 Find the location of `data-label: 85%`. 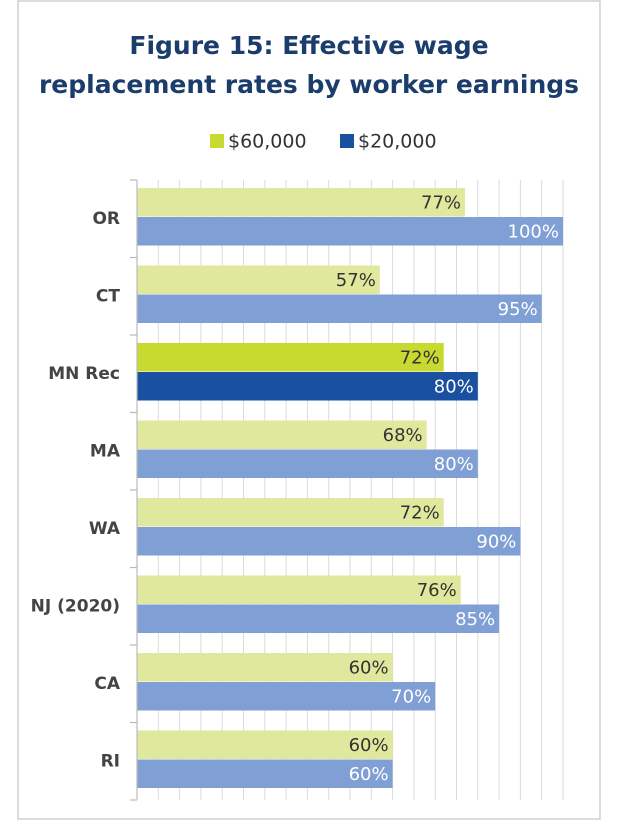

data-label: 85% is located at coordinates (475, 619).